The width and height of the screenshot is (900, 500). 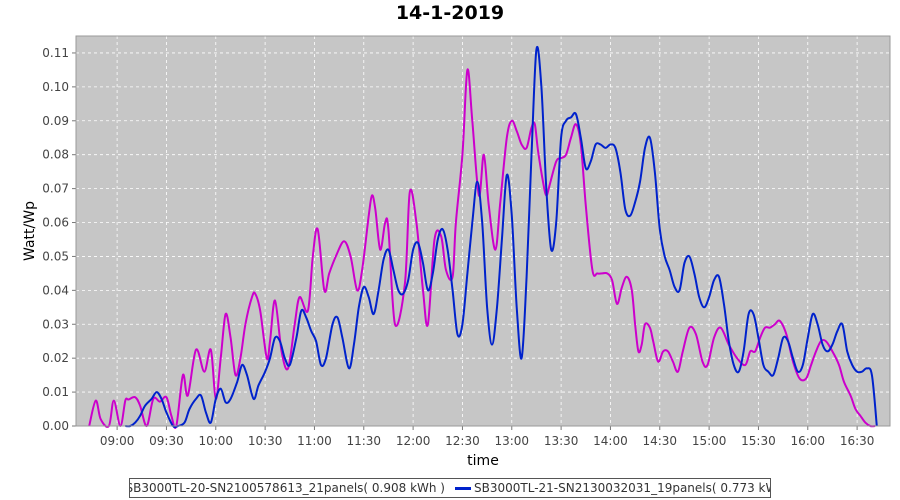 What do you see at coordinates (462, 441) in the screenshot?
I see `x-tick-label: 12:30` at bounding box center [462, 441].